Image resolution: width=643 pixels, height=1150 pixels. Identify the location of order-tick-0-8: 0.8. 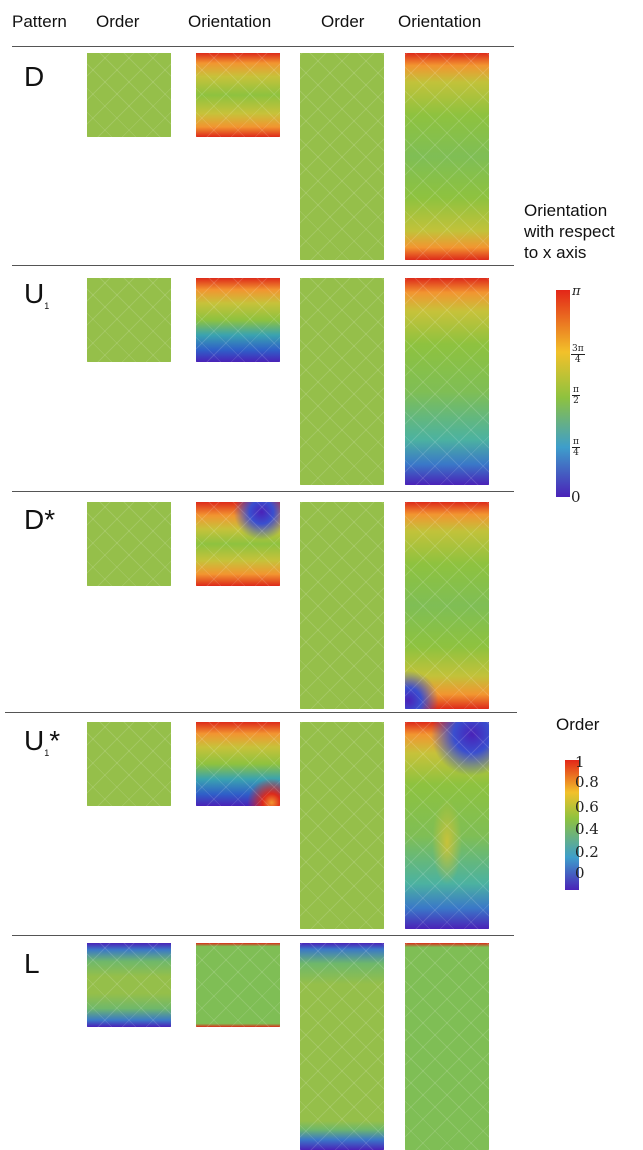
(587, 782).